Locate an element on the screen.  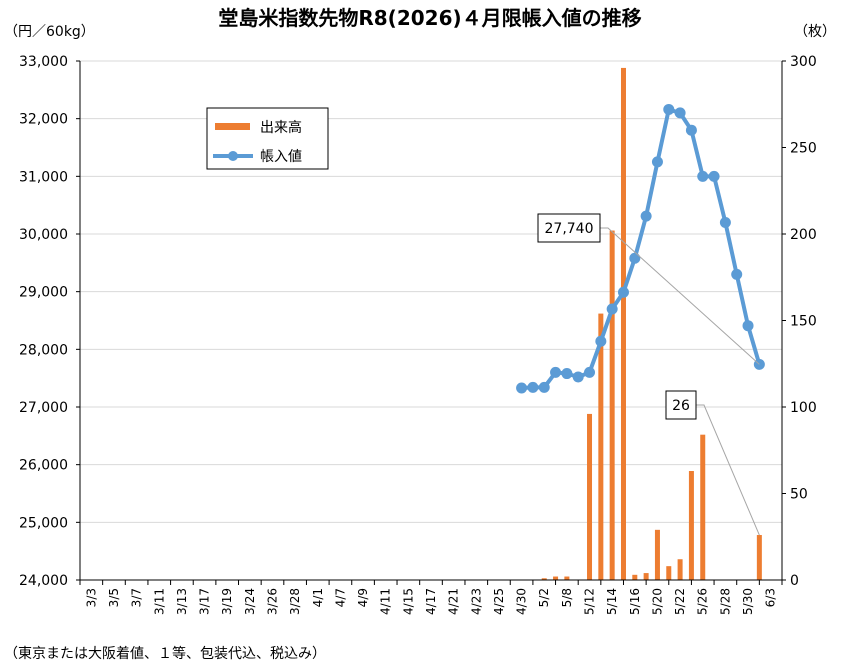
x-tick-label: 4/9 is located at coordinates (363, 597).